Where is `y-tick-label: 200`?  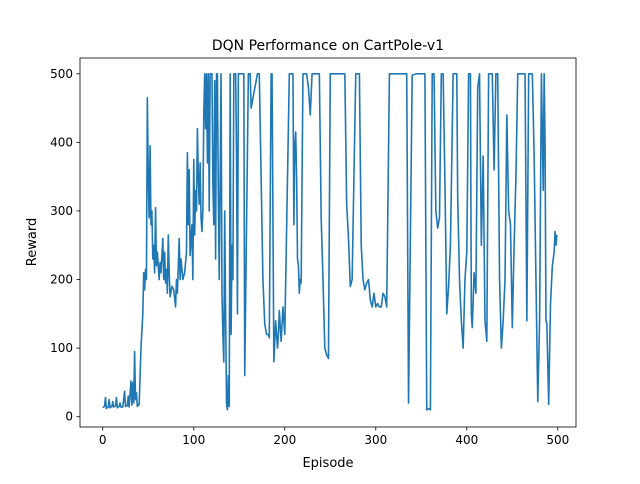
y-tick-label: 200 is located at coordinates (61, 280).